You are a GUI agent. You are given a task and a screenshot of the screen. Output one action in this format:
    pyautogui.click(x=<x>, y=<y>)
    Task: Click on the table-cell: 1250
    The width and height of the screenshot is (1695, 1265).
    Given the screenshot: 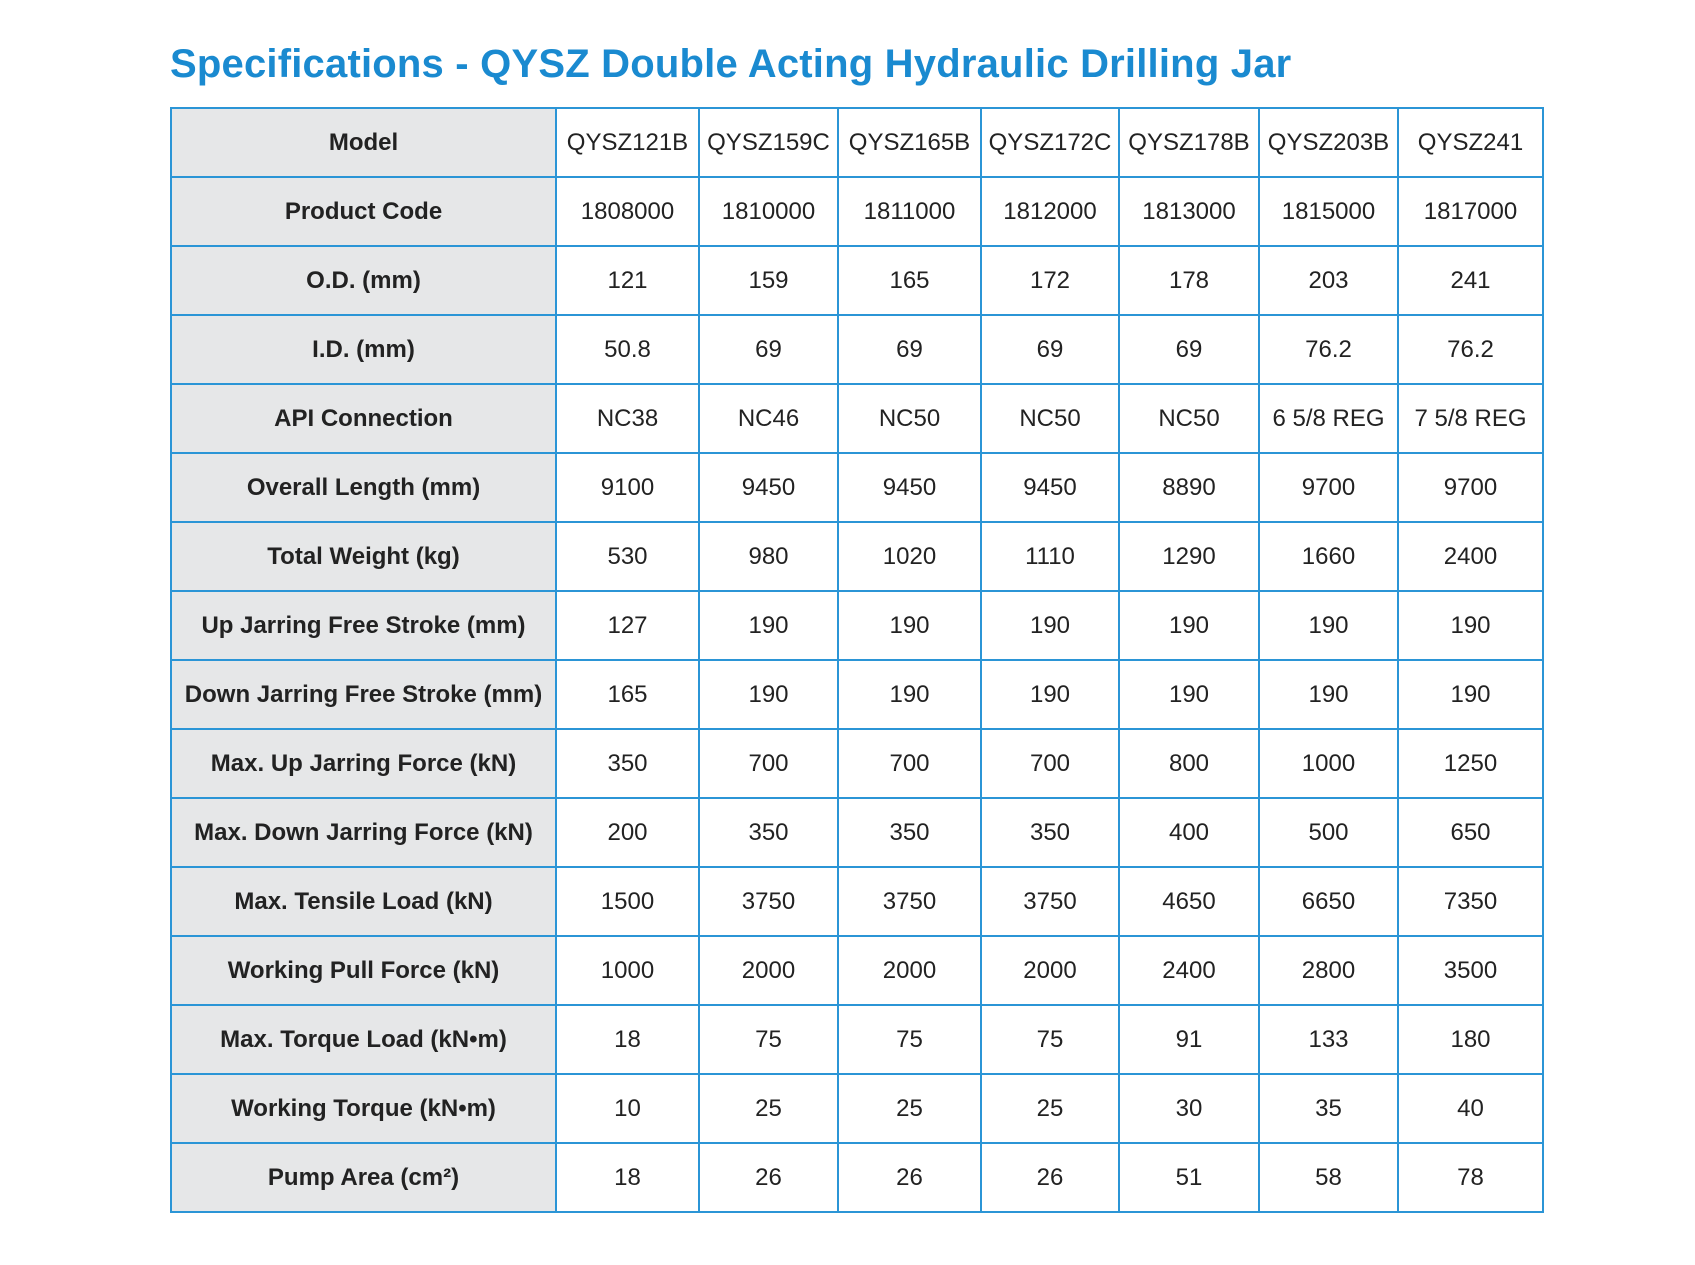 What is the action you would take?
    pyautogui.click(x=1470, y=763)
    